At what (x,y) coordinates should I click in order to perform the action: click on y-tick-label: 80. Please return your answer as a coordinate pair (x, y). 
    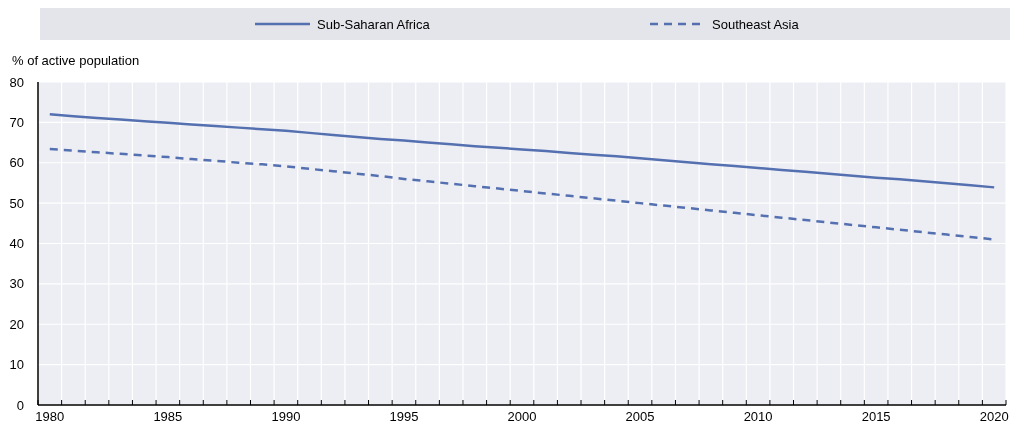
    Looking at the image, I should click on (16, 82).